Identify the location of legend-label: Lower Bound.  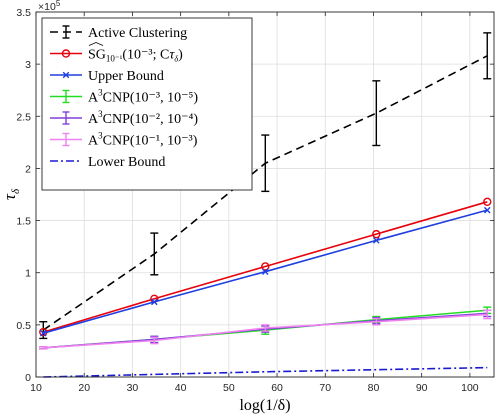
(126, 162).